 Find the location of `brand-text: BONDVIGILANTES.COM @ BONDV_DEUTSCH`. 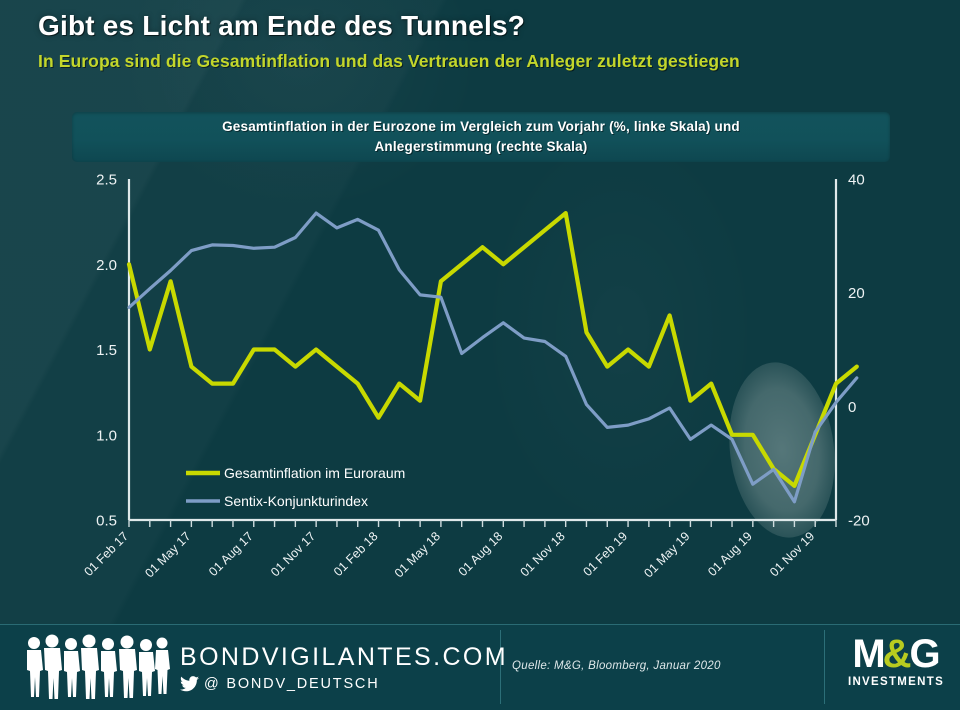

brand-text: BONDVIGILANTES.COM @ BONDV_DEUTSCH is located at coordinates (344, 667).